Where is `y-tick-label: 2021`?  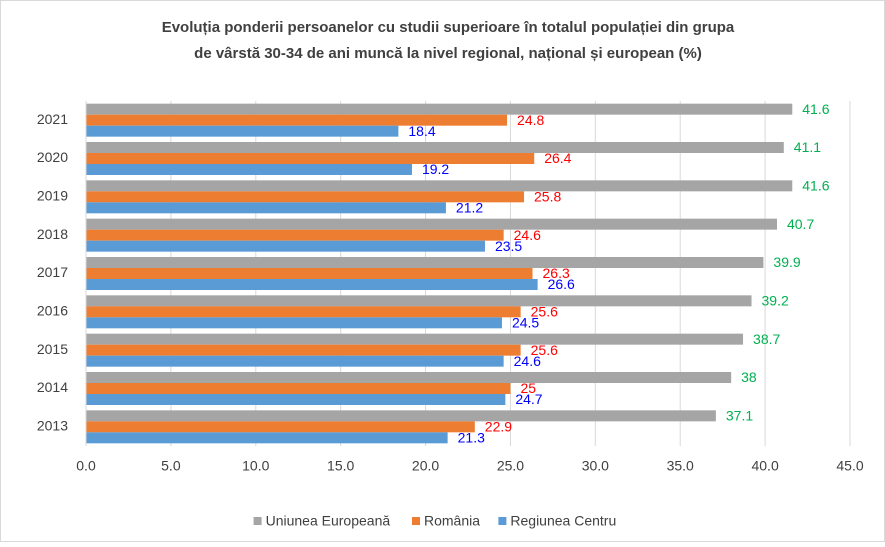 y-tick-label: 2021 is located at coordinates (52, 119).